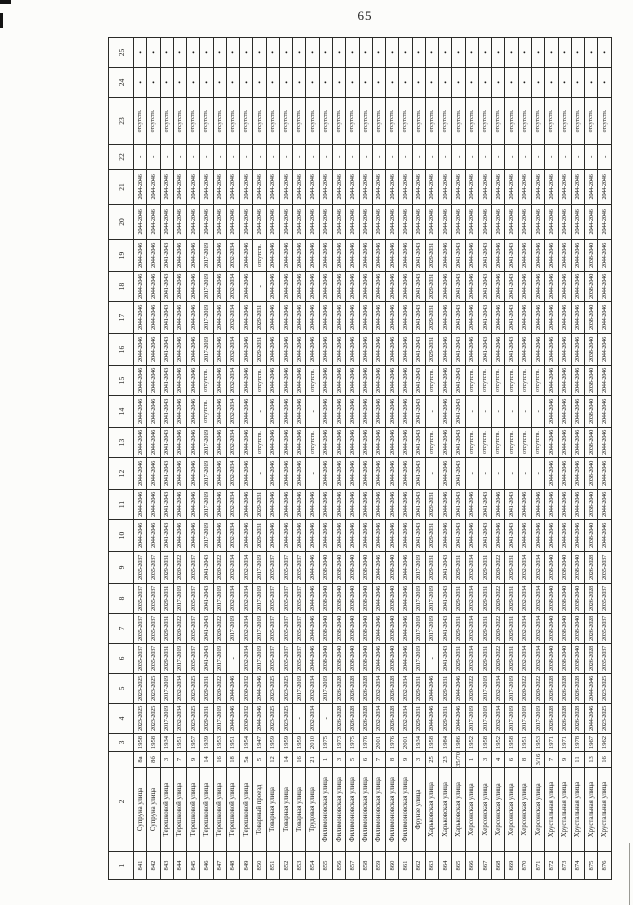  What do you see at coordinates (472, 759) in the screenshot?
I see `house-number-cell: 1` at bounding box center [472, 759].